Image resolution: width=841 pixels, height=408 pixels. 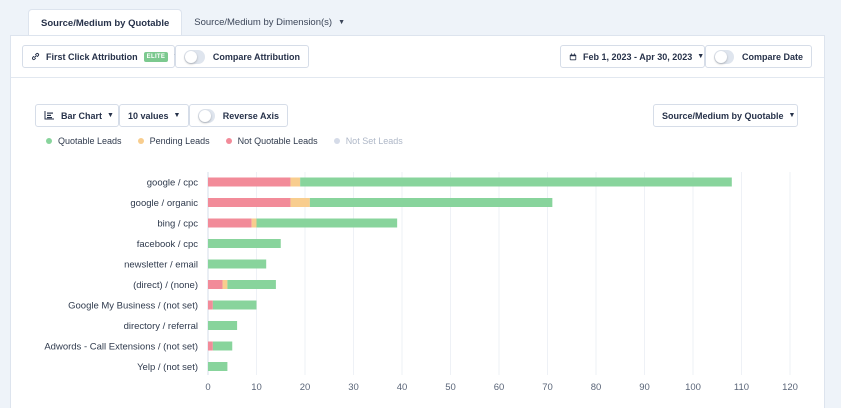 I want to click on values-count-label: 10 values, so click(x=148, y=115).